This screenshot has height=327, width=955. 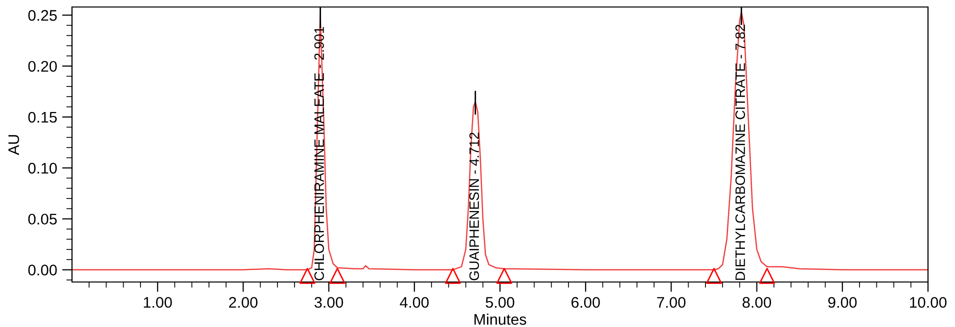 I want to click on x-tick-label: 3.00, so click(x=329, y=302).